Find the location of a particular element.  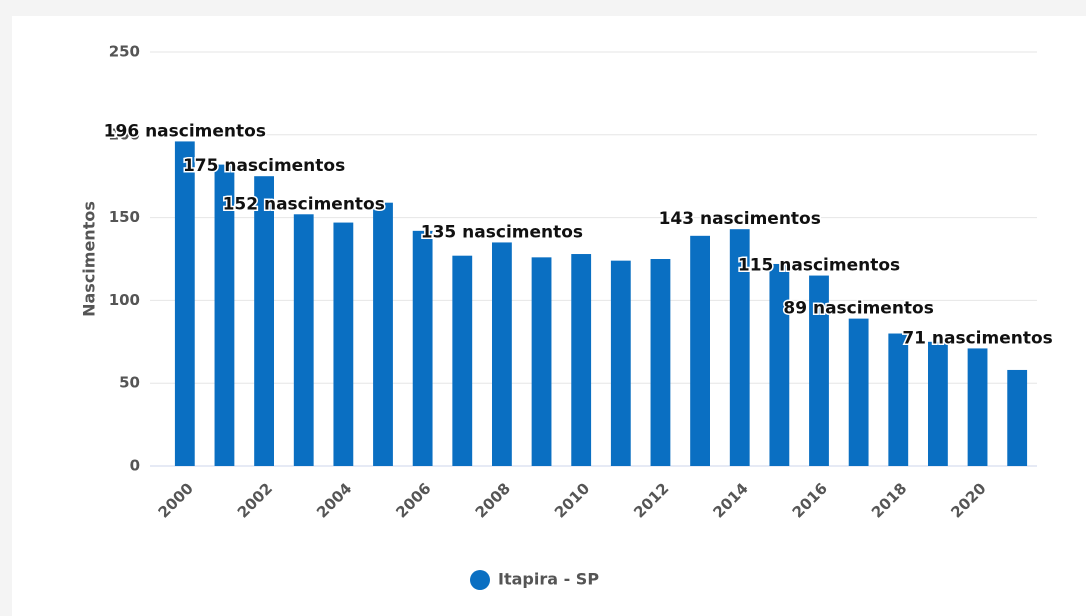

legend-swatch is located at coordinates (480, 580).